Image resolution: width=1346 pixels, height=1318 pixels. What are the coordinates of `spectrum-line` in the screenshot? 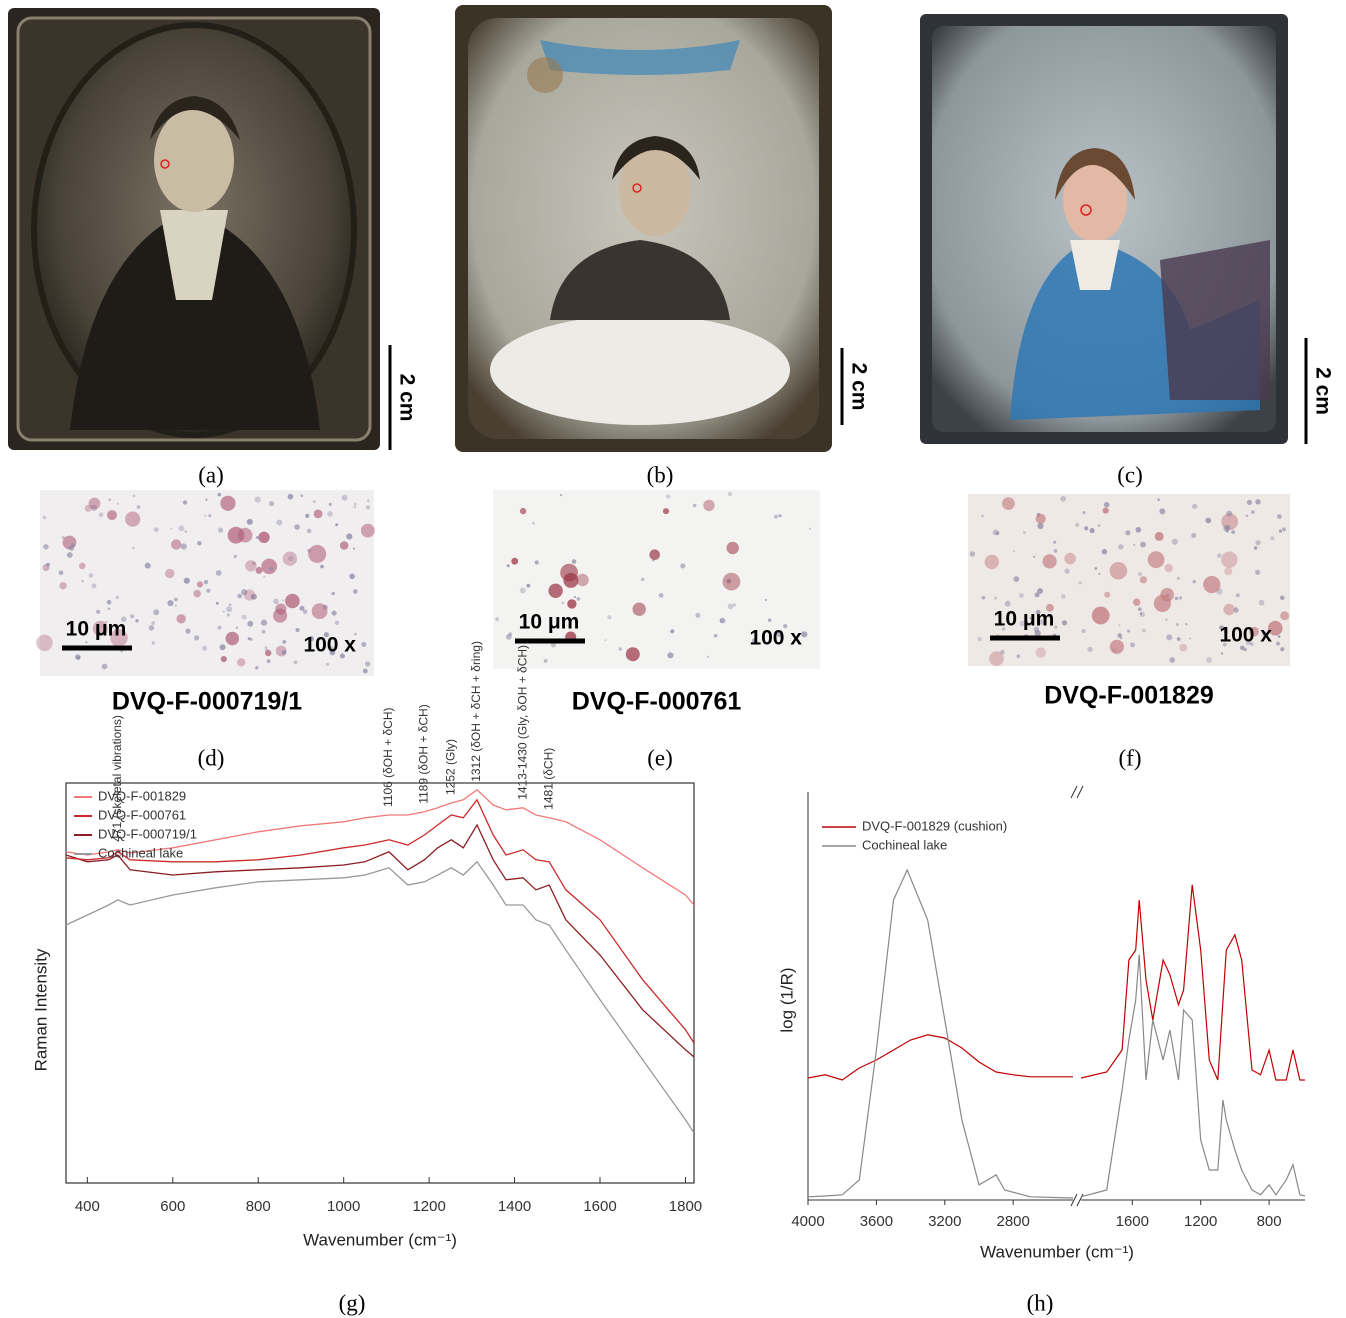 It's located at (380, 847).